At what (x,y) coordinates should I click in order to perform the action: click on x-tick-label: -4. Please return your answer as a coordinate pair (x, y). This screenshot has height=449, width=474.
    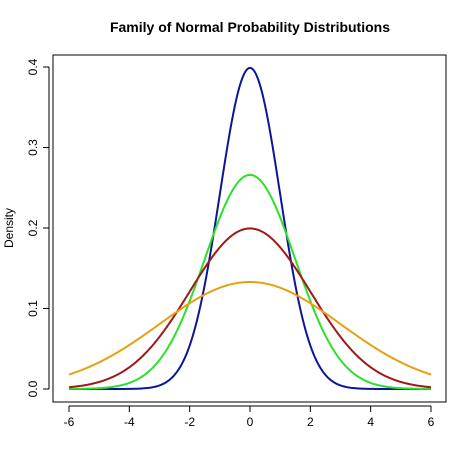
    Looking at the image, I should click on (129, 422).